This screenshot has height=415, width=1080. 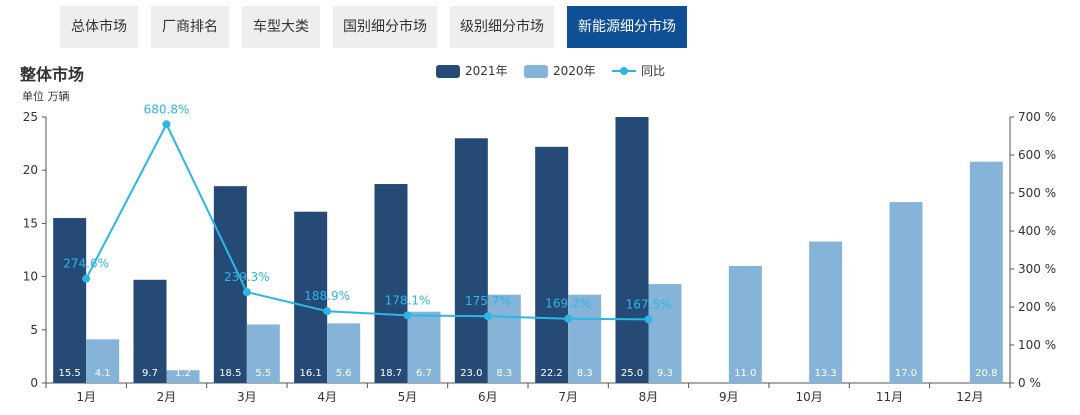 I want to click on bar-2021-value-label: 23.0, so click(x=471, y=373).